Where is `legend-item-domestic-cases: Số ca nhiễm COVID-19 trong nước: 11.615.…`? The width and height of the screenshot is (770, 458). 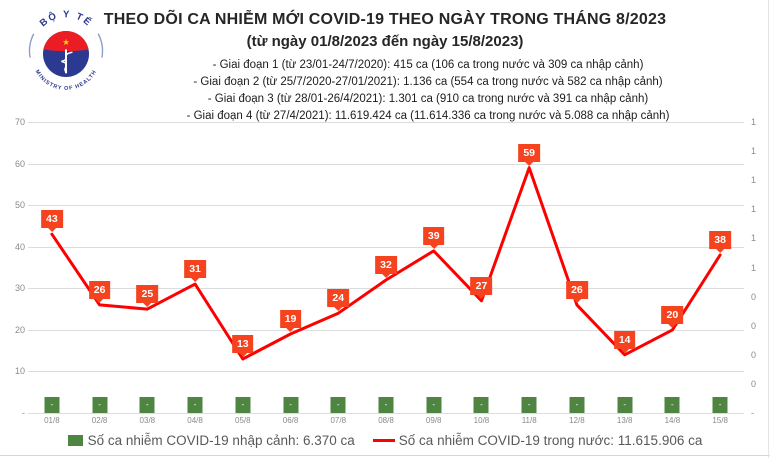
legend-item-domestic-cases: Số ca nhiễm COVID-19 trong nước: 11.615.… is located at coordinates (537, 440).